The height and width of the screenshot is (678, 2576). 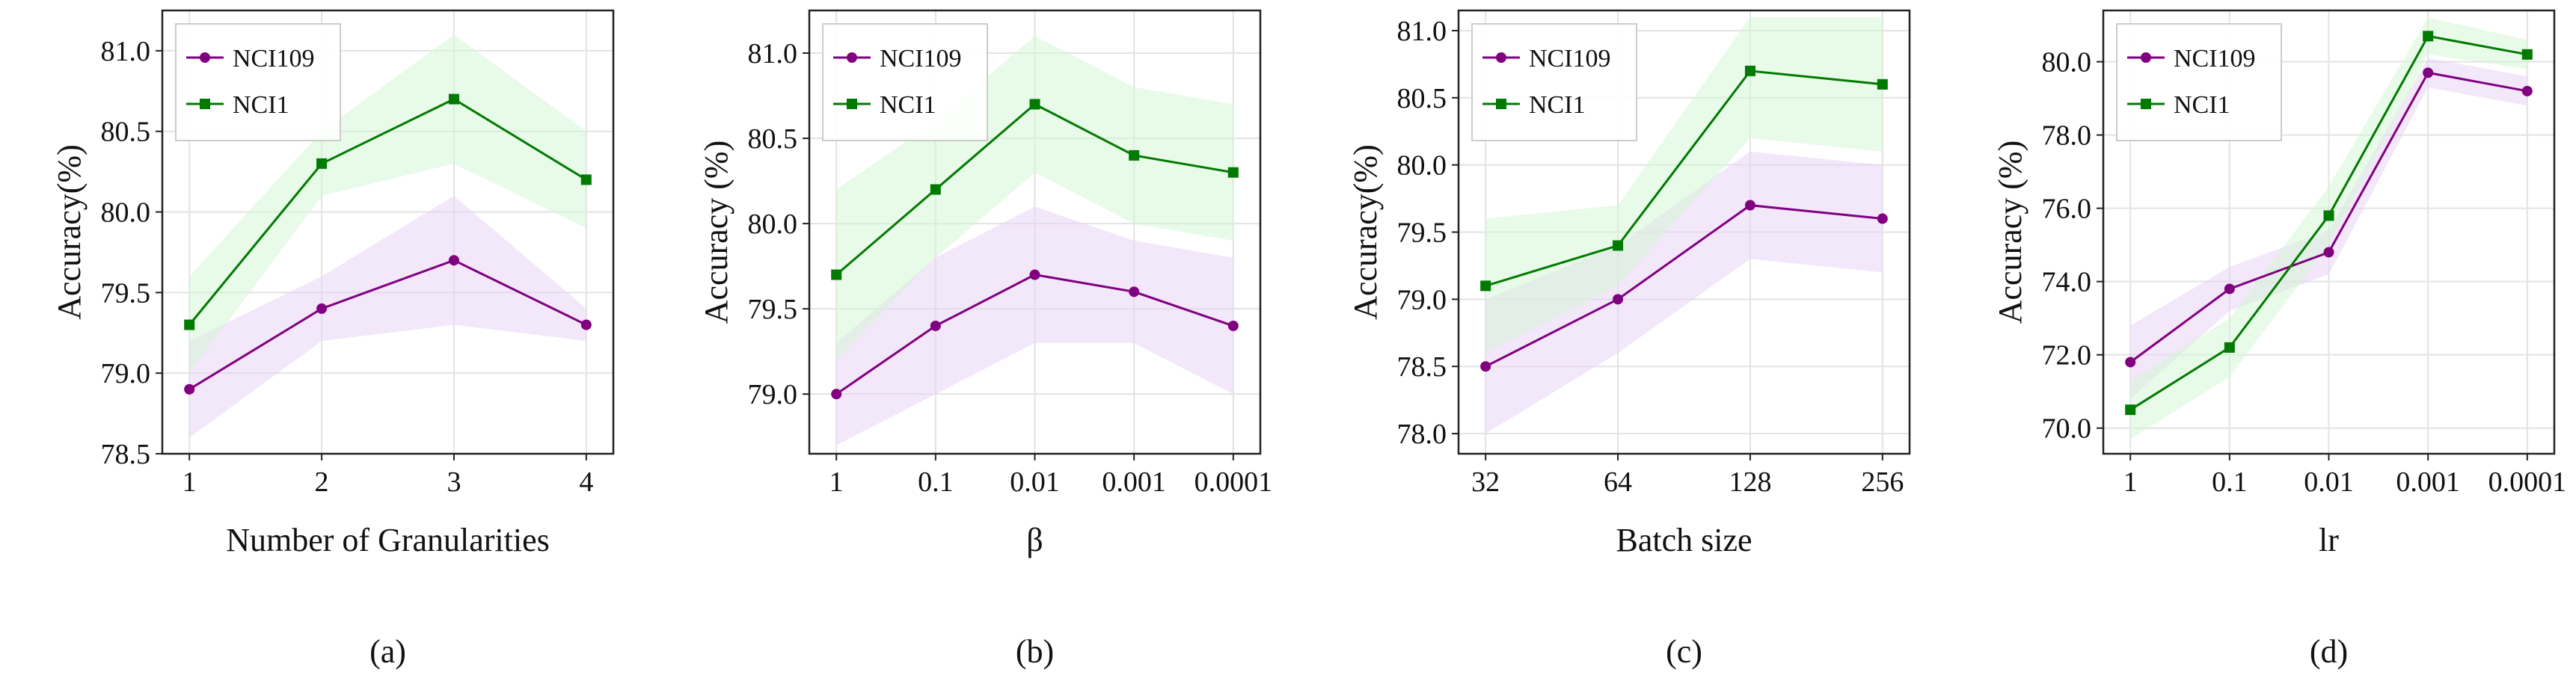 What do you see at coordinates (2428, 482) in the screenshot?
I see `x-tick-label: 0.001` at bounding box center [2428, 482].